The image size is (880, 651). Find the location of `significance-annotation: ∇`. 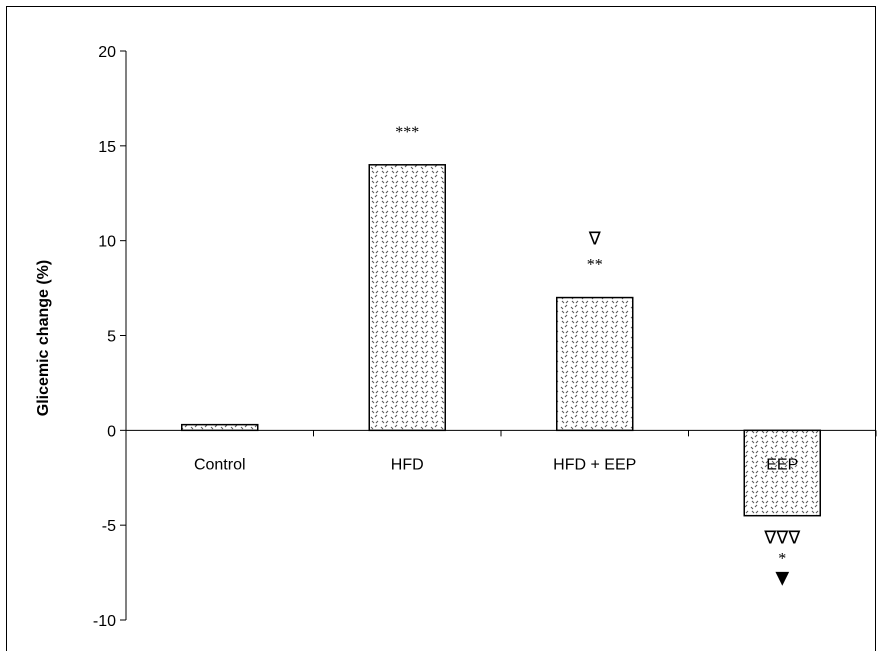

significance-annotation: ∇ is located at coordinates (595, 239).